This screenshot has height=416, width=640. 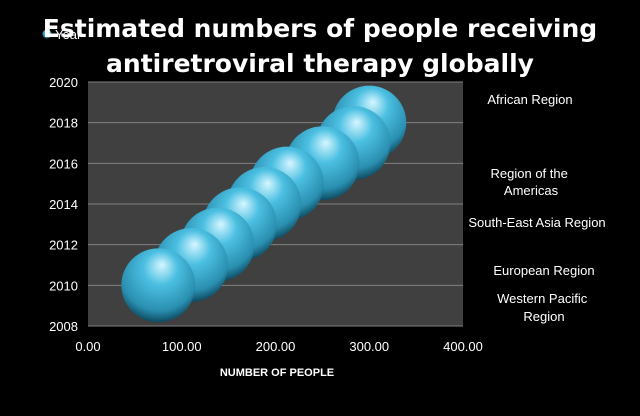 What do you see at coordinates (63, 123) in the screenshot?
I see `y-tick-label: 2018` at bounding box center [63, 123].